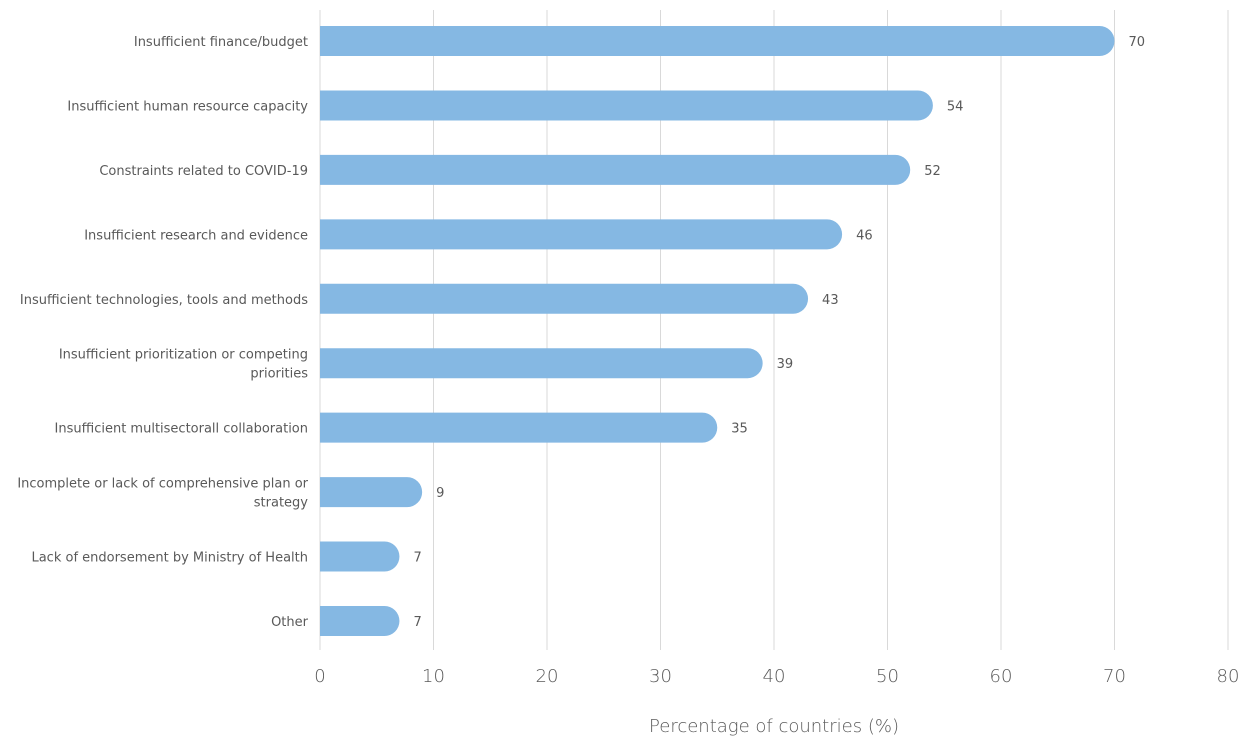 The height and width of the screenshot is (740, 1246). What do you see at coordinates (932, 171) in the screenshot?
I see `data-label: 52` at bounding box center [932, 171].